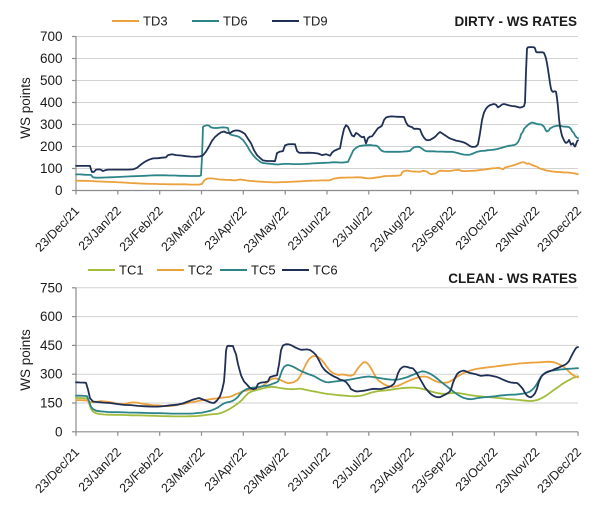 Image resolution: width=600 pixels, height=518 pixels. Describe the element at coordinates (315, 21) in the screenshot. I see `svg-text: TD9` at that location.